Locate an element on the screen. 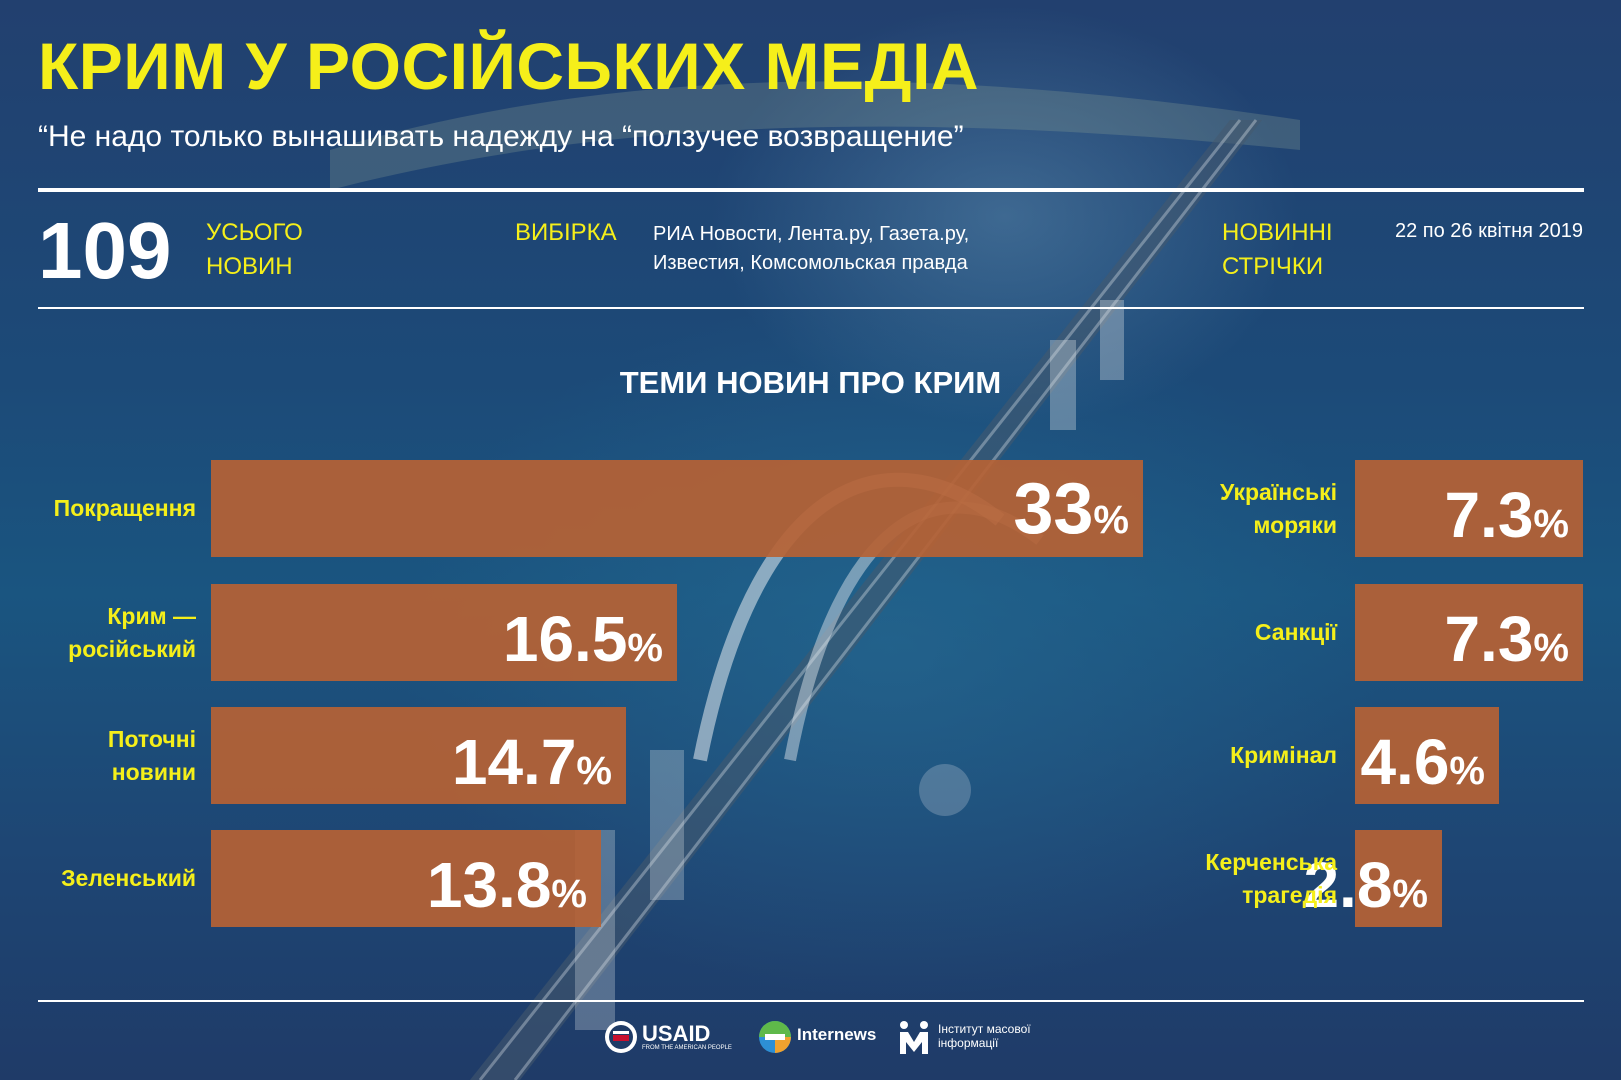  bar-value-number: 14.7 is located at coordinates (514, 762).